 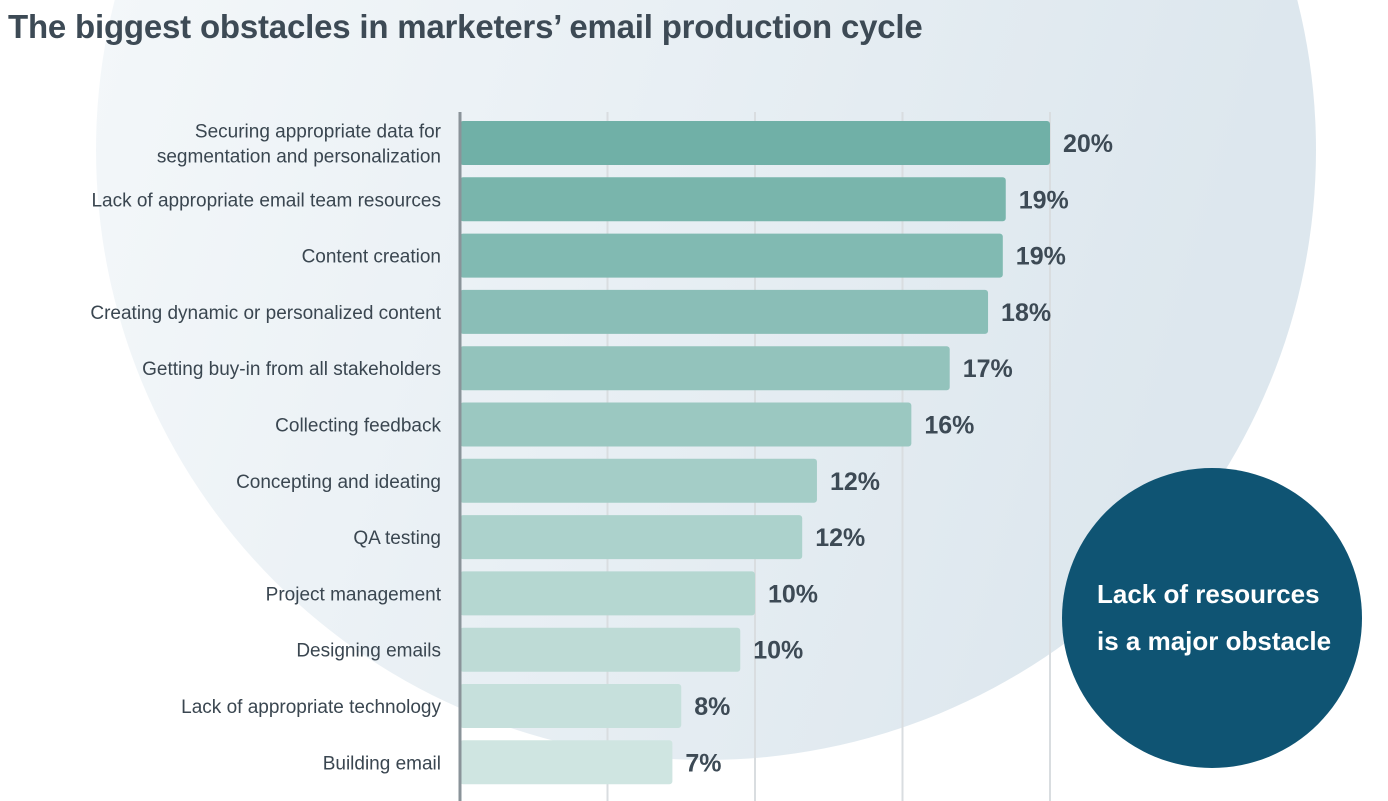 What do you see at coordinates (371, 257) in the screenshot?
I see `category-label: Content creation` at bounding box center [371, 257].